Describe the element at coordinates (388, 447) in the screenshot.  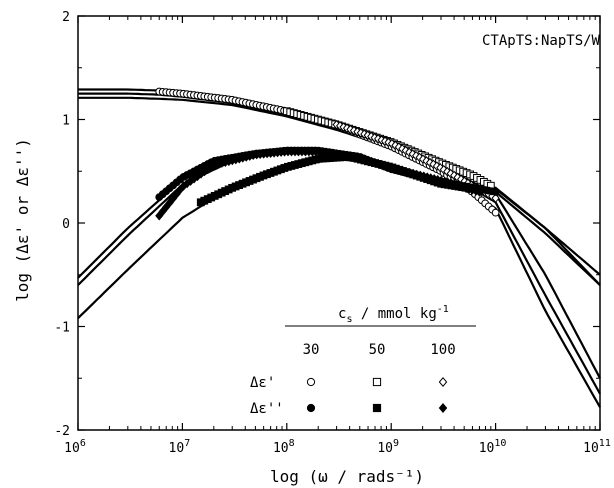
I see `x-tick-label: 10⁹` at that location.